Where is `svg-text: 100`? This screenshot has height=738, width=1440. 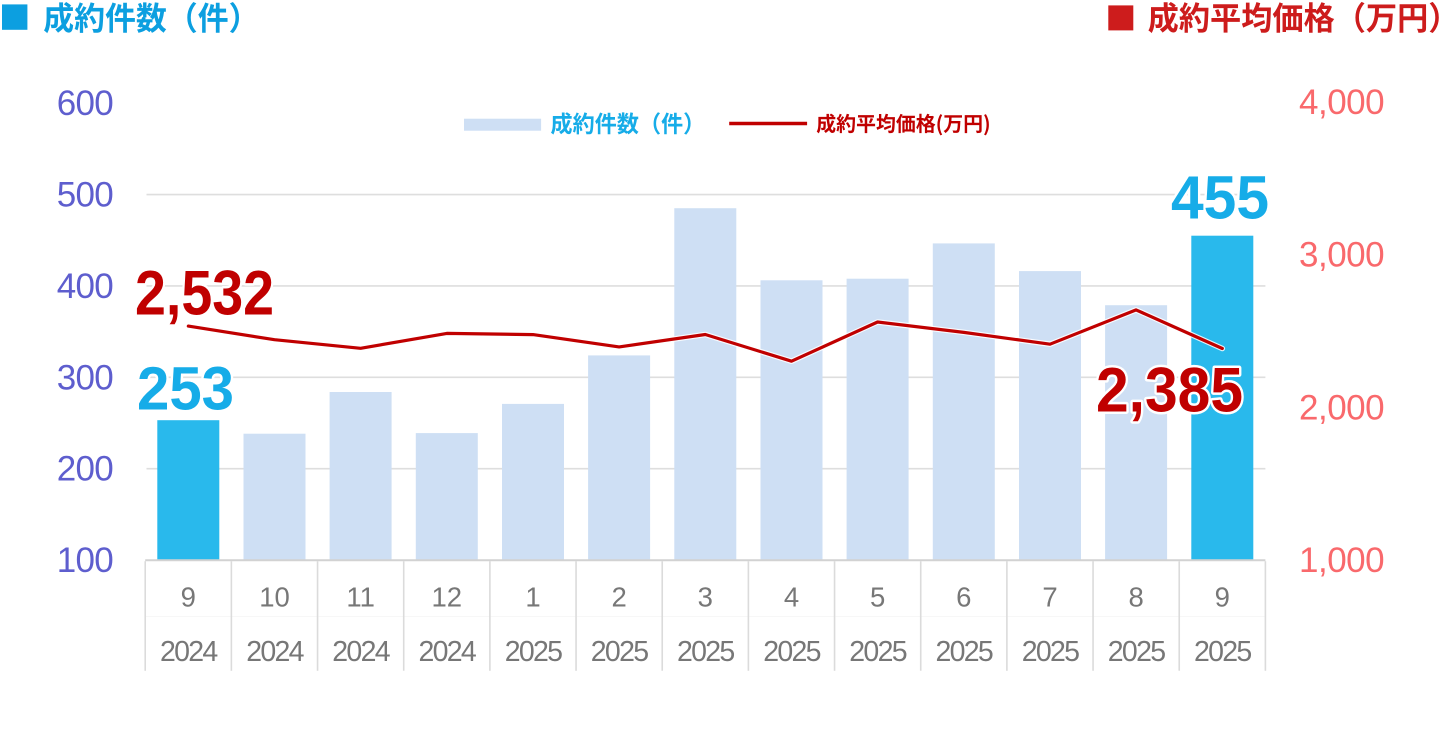 svg-text: 100 is located at coordinates (85, 560).